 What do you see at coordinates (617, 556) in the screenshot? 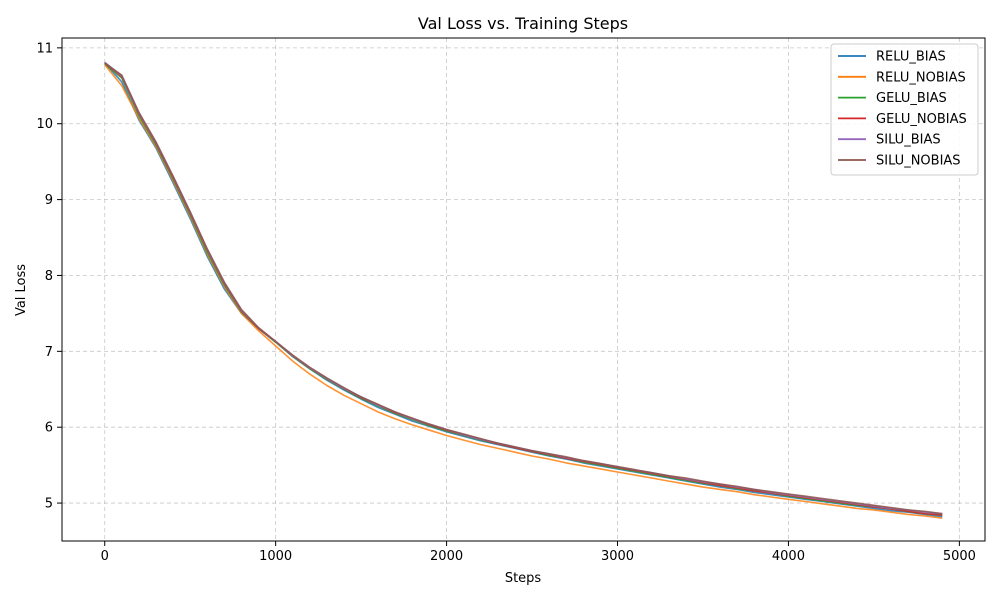
I see `x-tick-label: 3000` at bounding box center [617, 556].